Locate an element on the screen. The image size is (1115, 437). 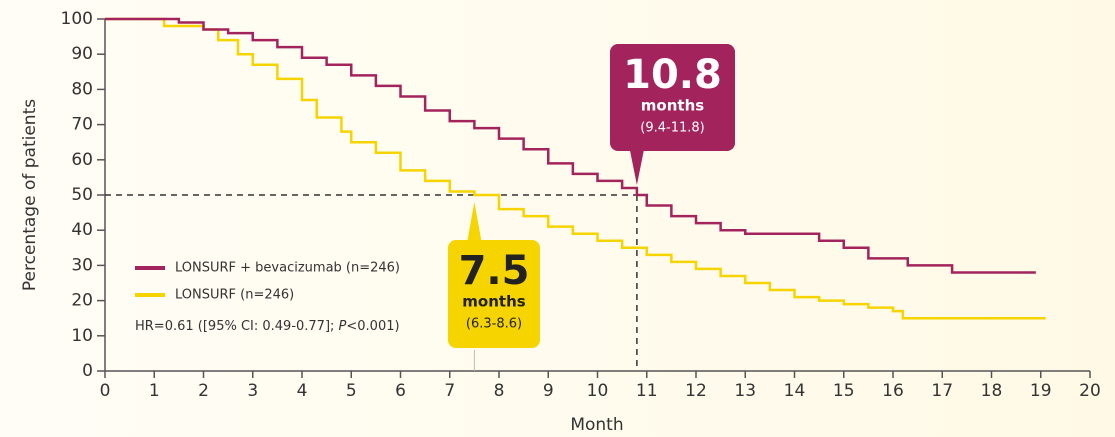
x-tick-label: 7 is located at coordinates (449, 391).